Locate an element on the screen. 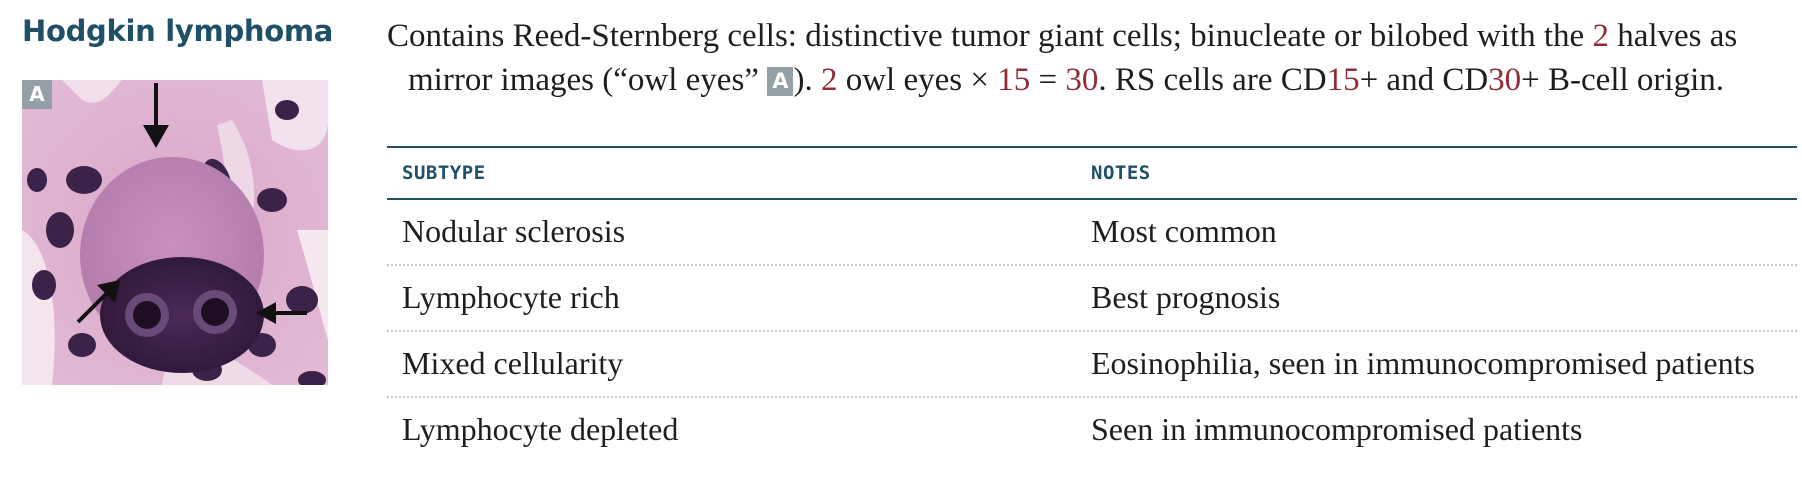  table-row: Lymphocyte rich Best prognosis is located at coordinates (1092, 299).